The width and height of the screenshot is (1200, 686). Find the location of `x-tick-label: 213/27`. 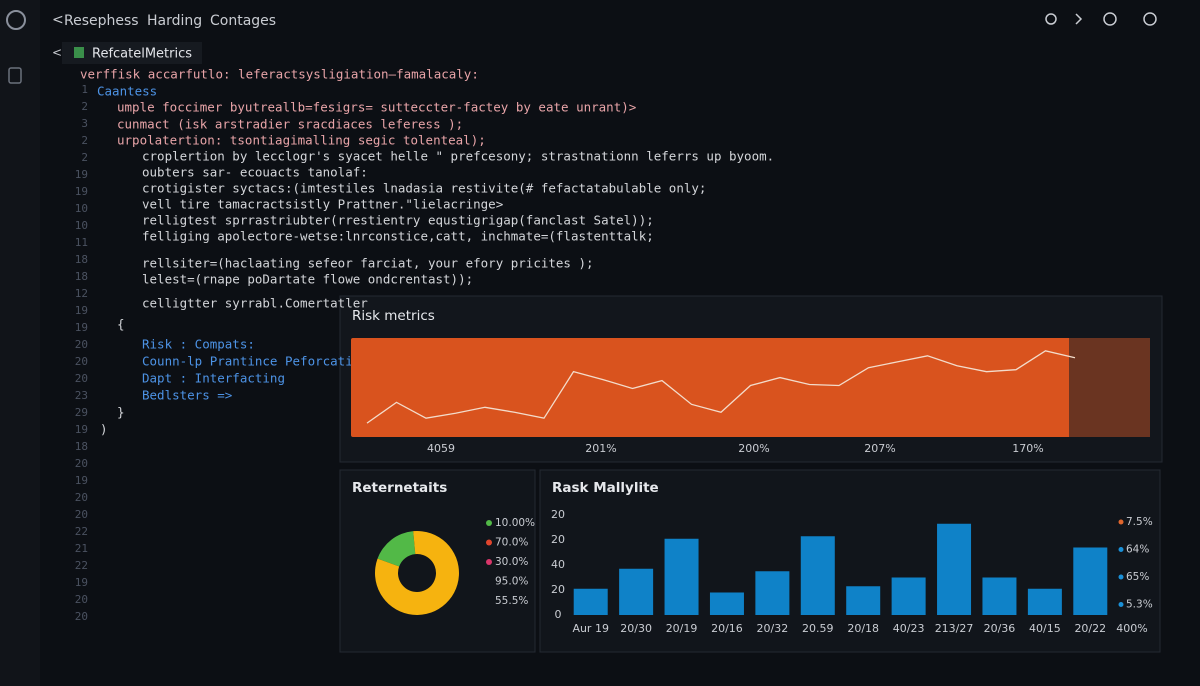

x-tick-label: 213/27 is located at coordinates (954, 628).